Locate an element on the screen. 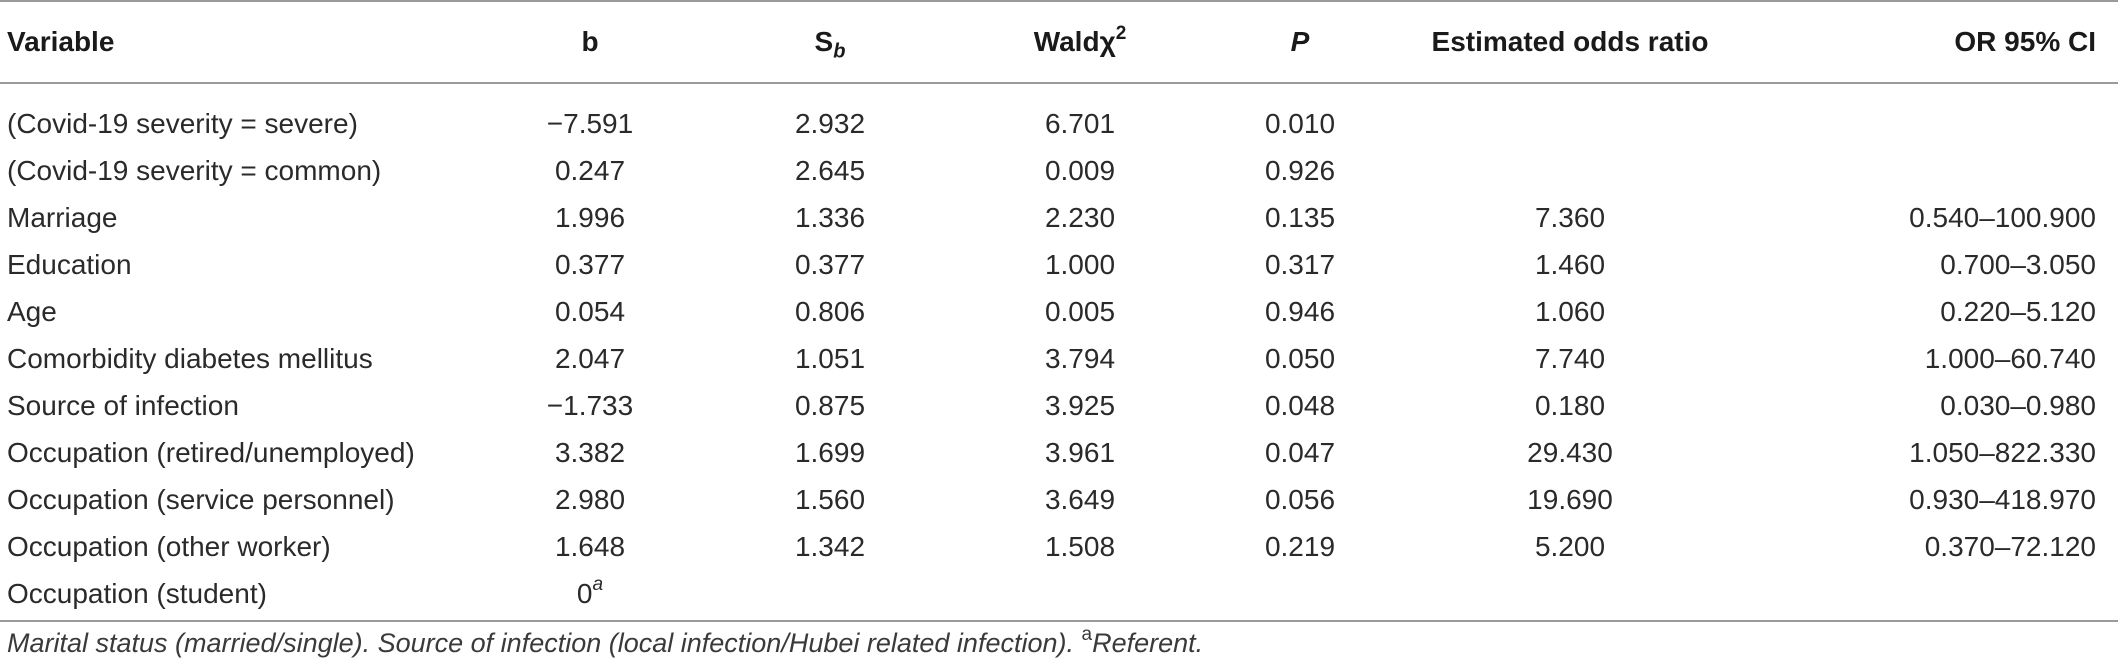  cell-sb: 0.875 is located at coordinates (830, 405).